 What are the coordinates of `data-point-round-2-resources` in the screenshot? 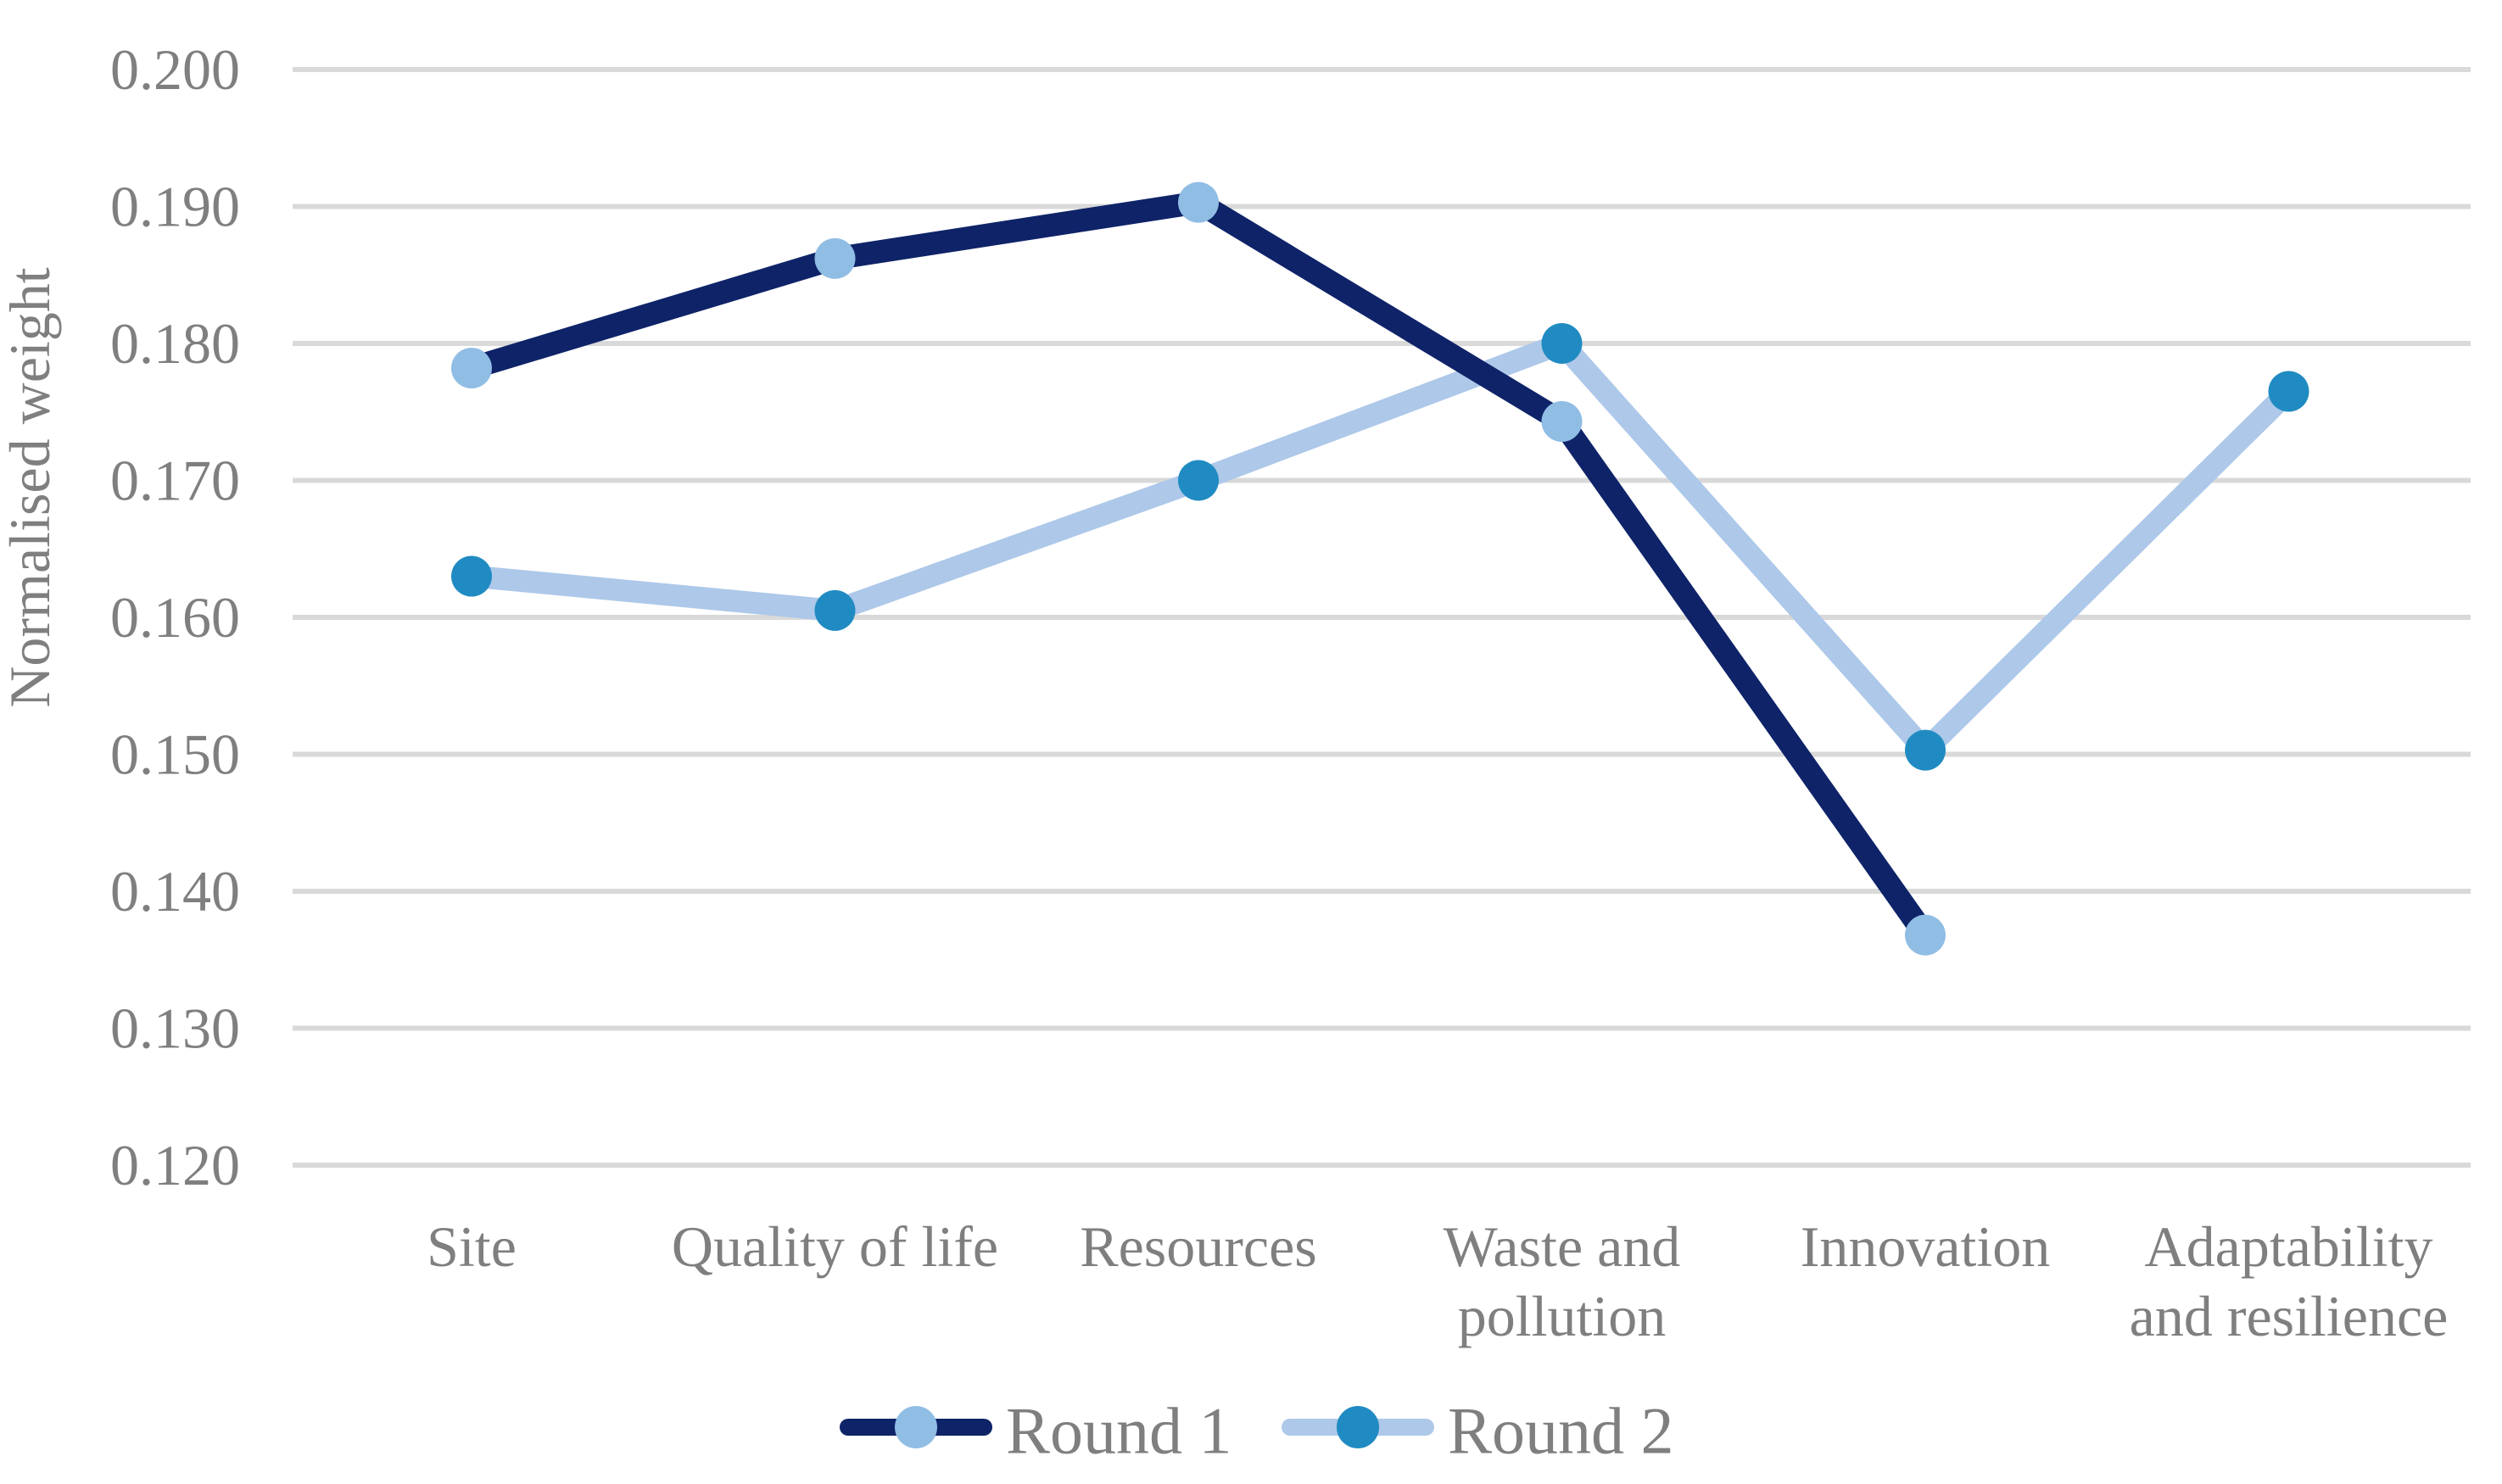 It's located at (1198, 480).